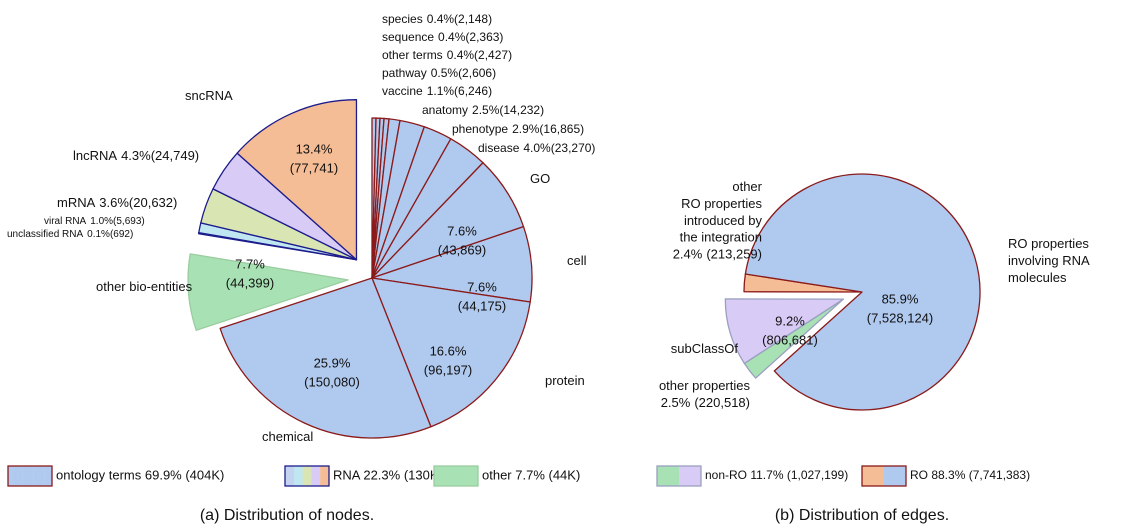  Describe the element at coordinates (573, 148) in the screenshot. I see `slice-count: (23,270)` at that location.